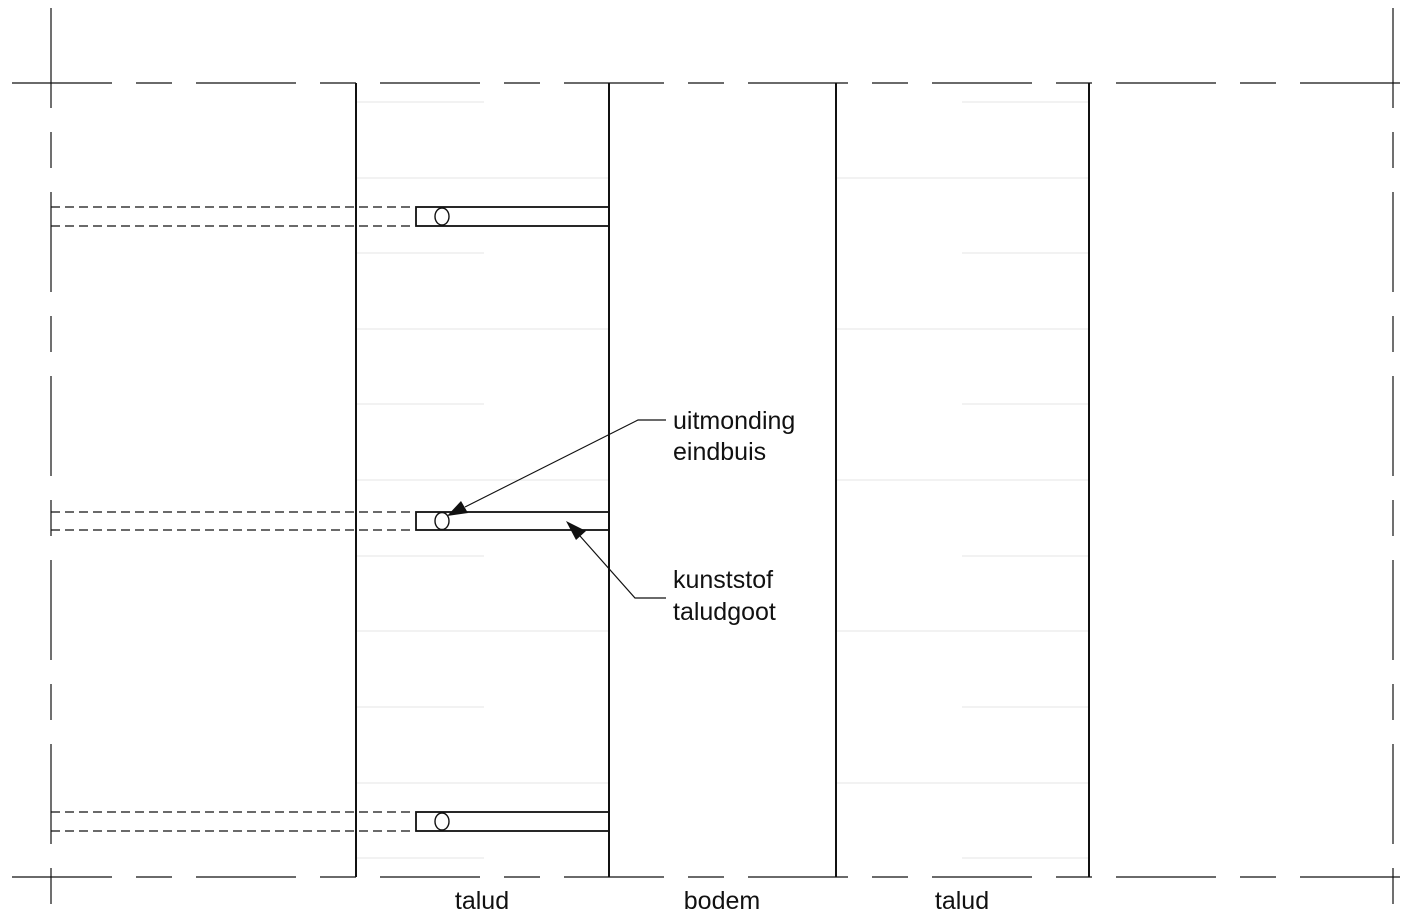 The image size is (1423, 918). Describe the element at coordinates (734, 421) in the screenshot. I see `annotation-outlet-line1: uitmonding` at that location.